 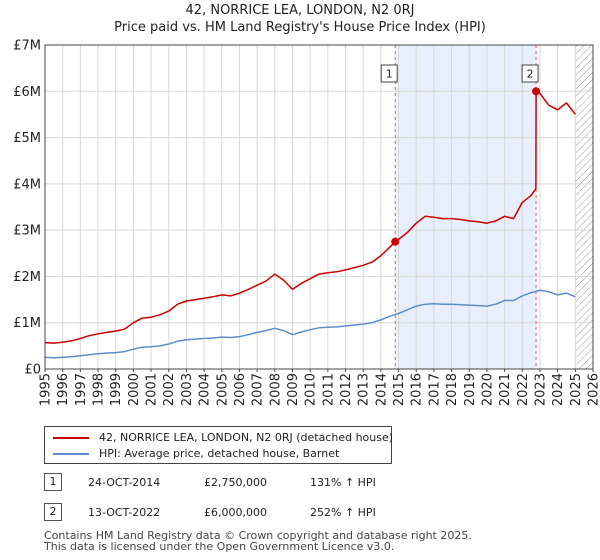 What do you see at coordinates (466, 207) in the screenshot?
I see `shaded-region` at bounding box center [466, 207].